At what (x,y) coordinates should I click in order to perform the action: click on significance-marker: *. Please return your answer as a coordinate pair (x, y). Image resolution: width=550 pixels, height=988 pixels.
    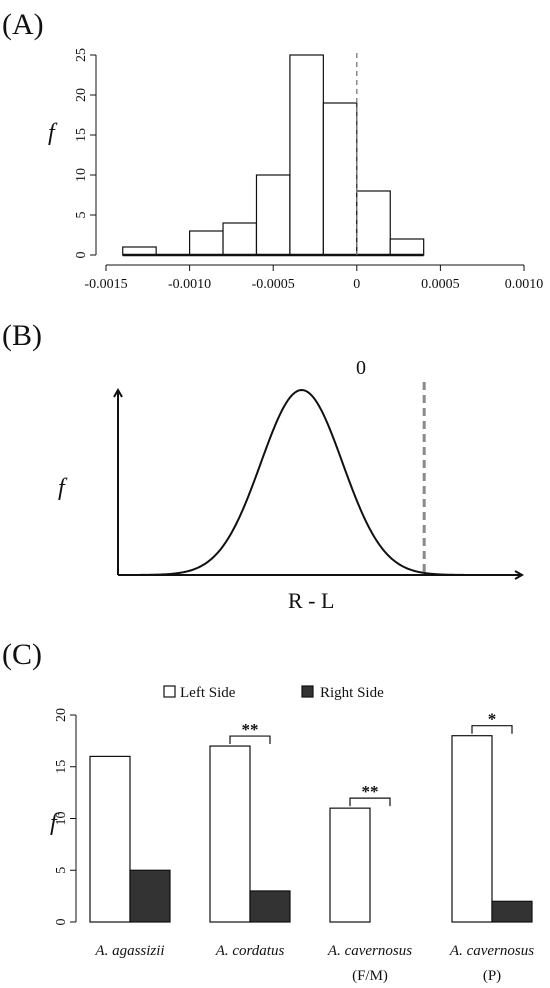
    Looking at the image, I should click on (492, 719).